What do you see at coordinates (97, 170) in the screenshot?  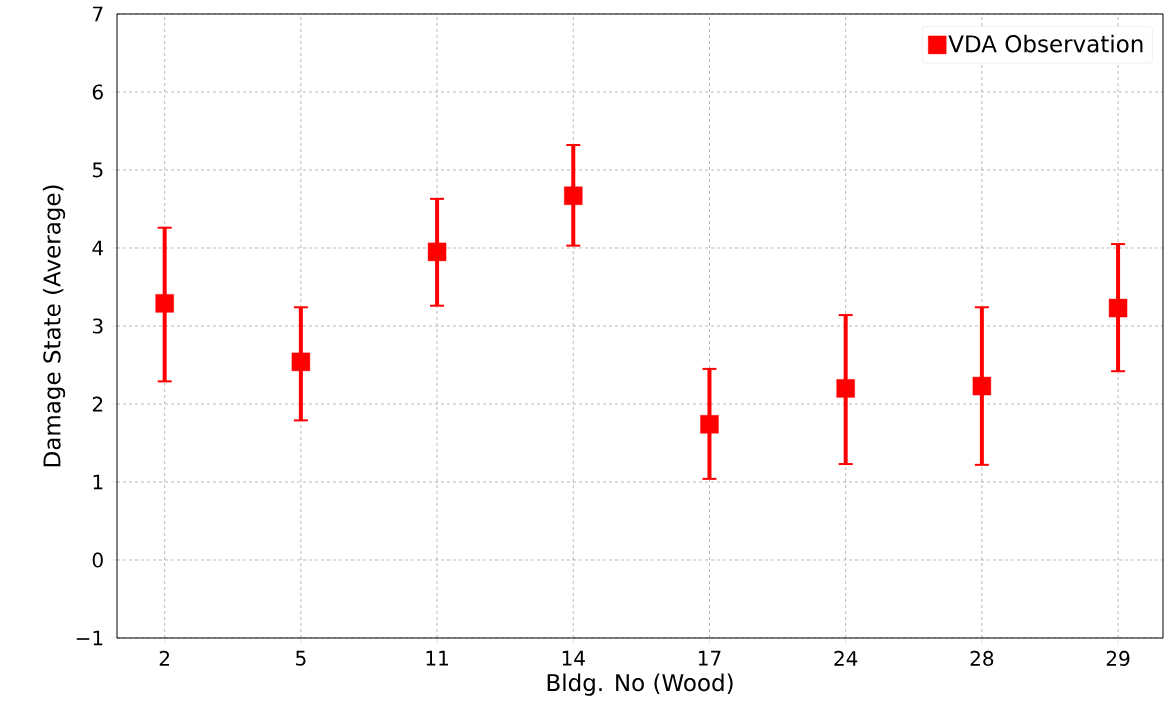 I see `y-tick-label: 5` at bounding box center [97, 170].